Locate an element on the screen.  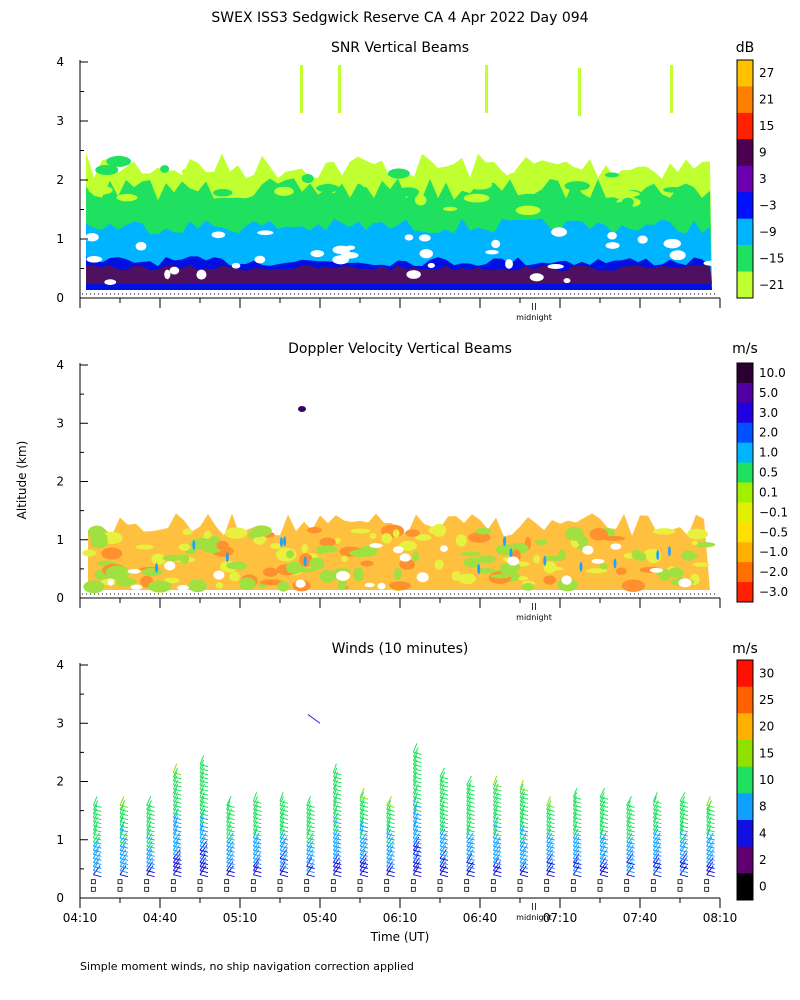
x-tick-label: 05:10 is located at coordinates (240, 918).